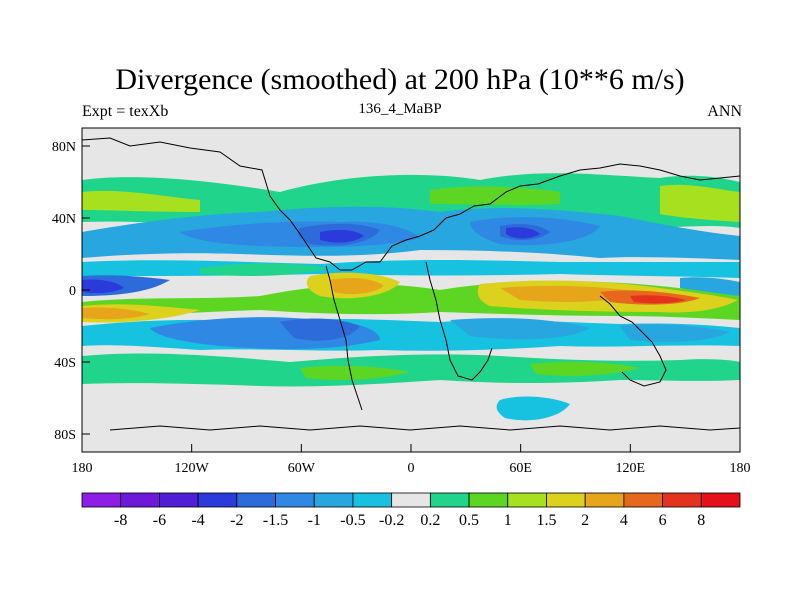 The width and height of the screenshot is (800, 600). Describe the element at coordinates (508, 520) in the screenshot. I see `colorbar-label: 1` at that location.